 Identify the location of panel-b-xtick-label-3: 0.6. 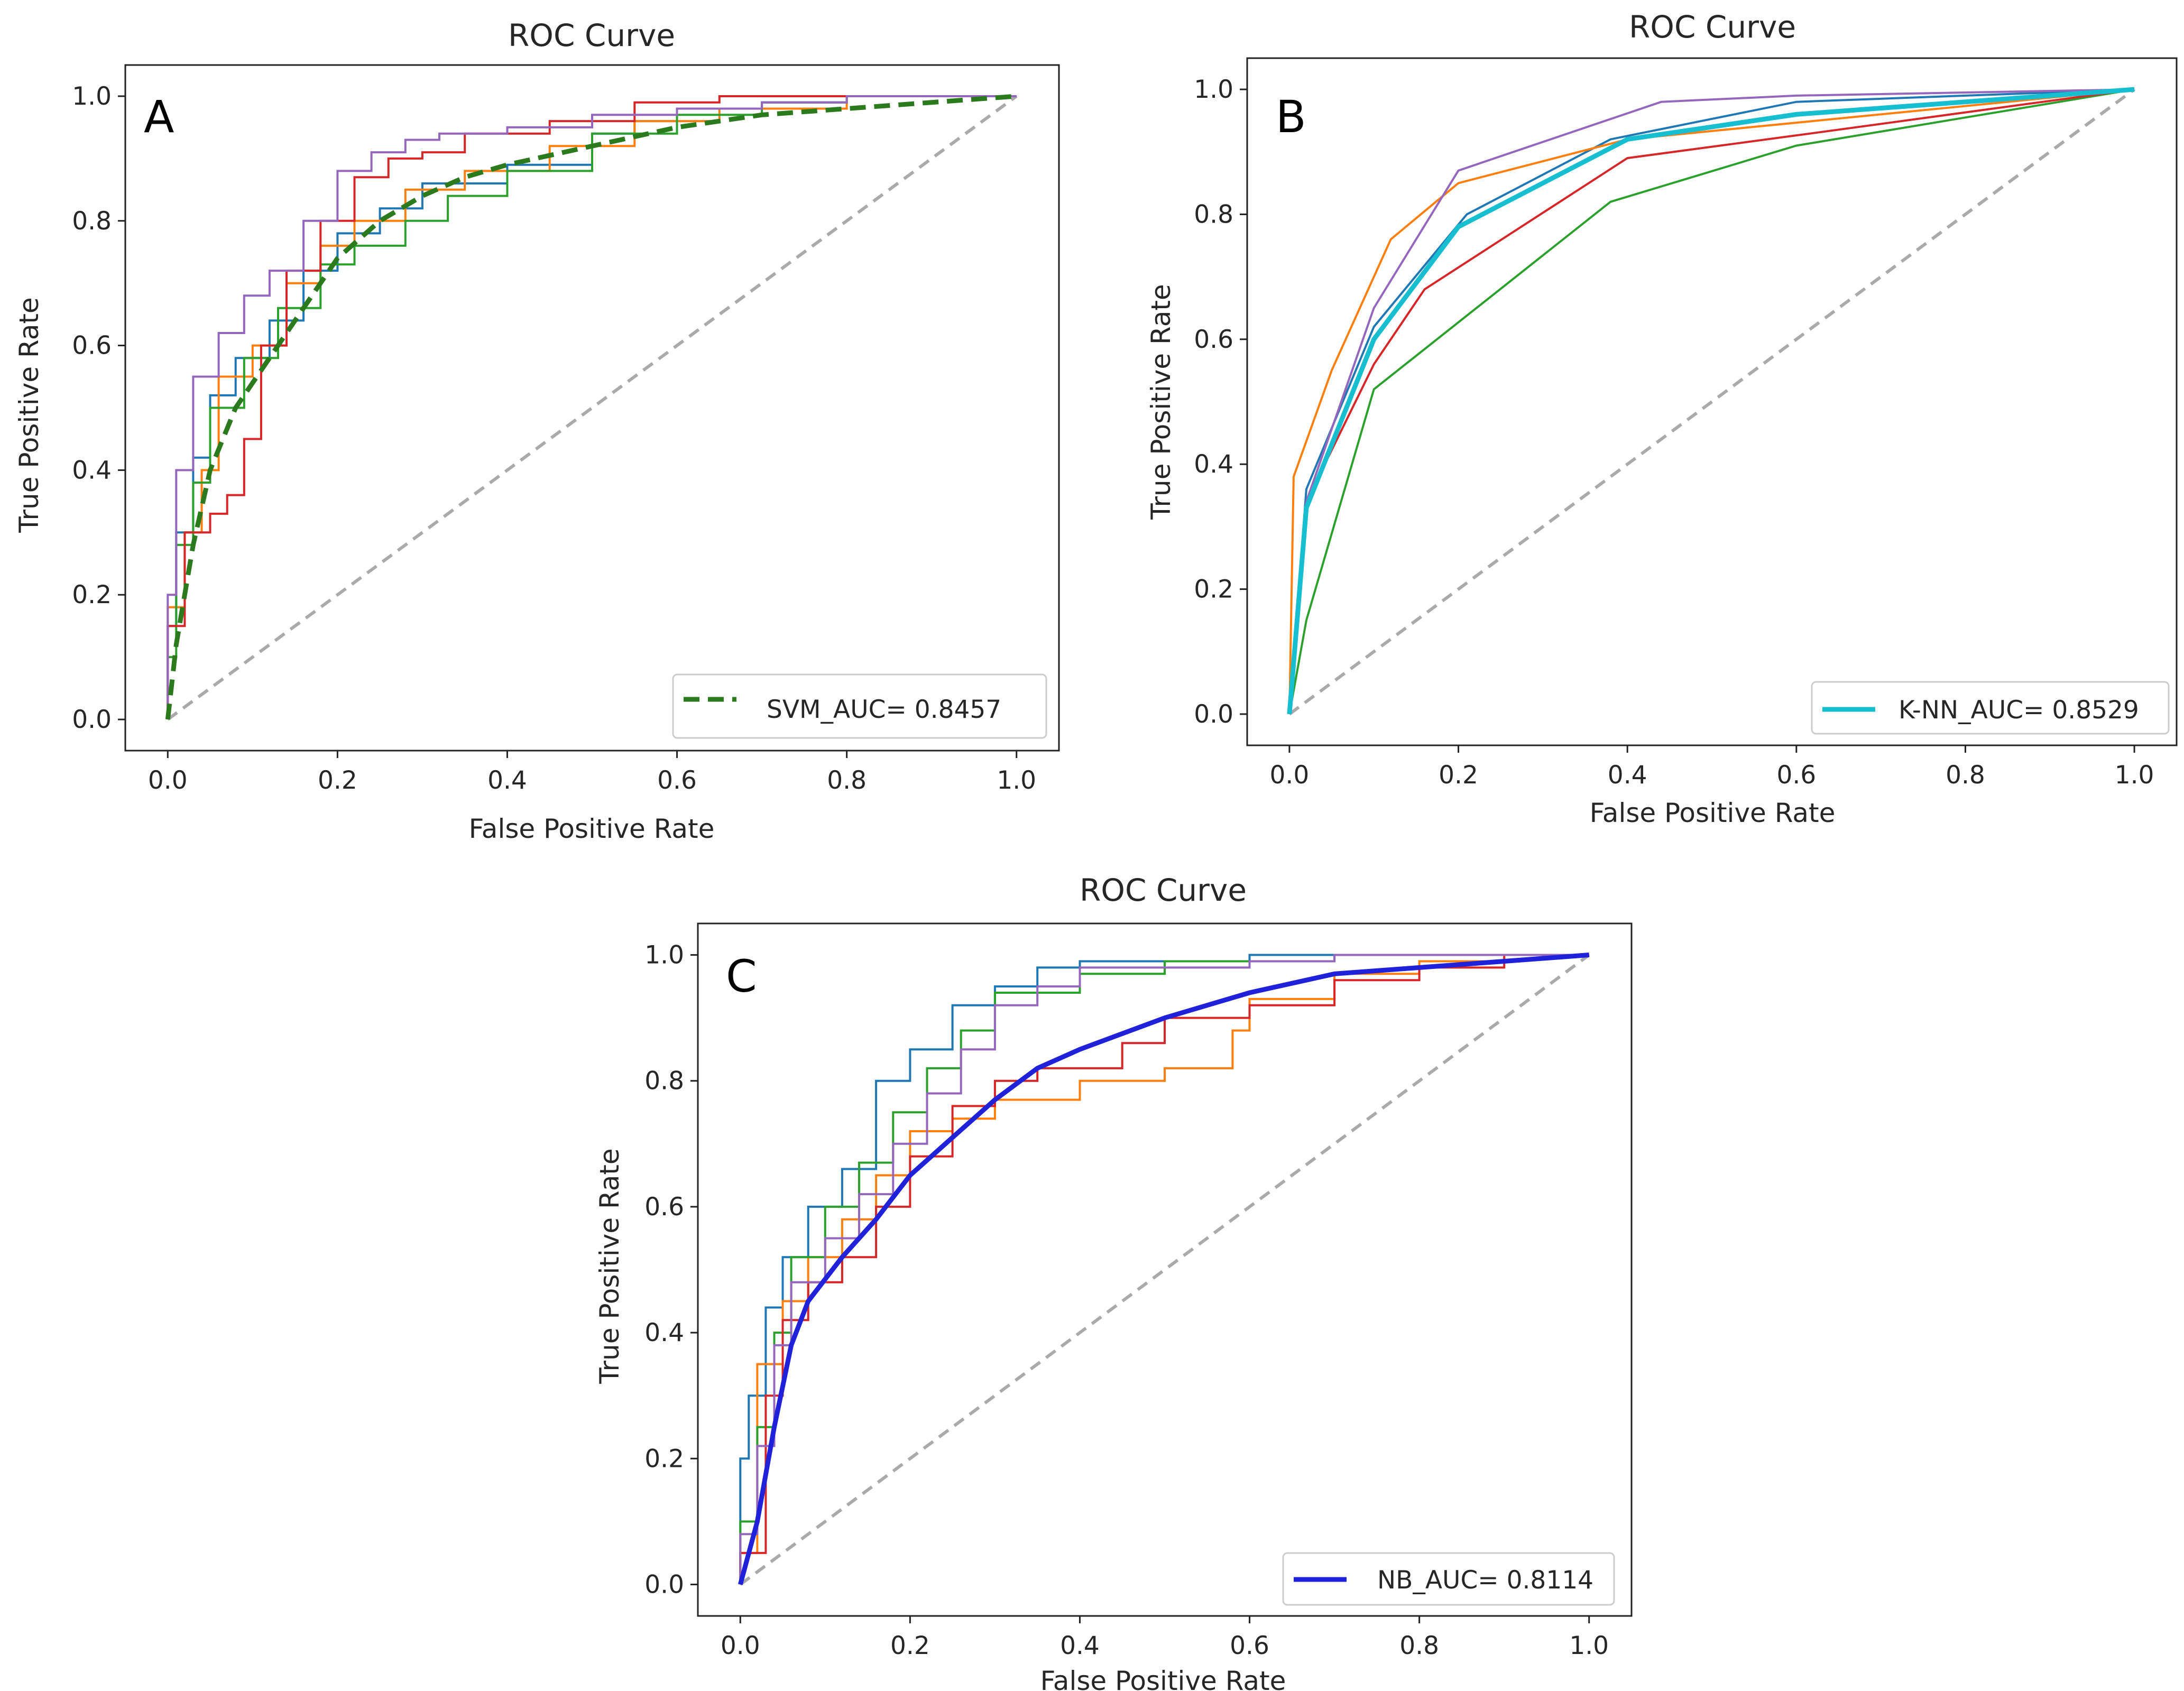
(1796, 775).